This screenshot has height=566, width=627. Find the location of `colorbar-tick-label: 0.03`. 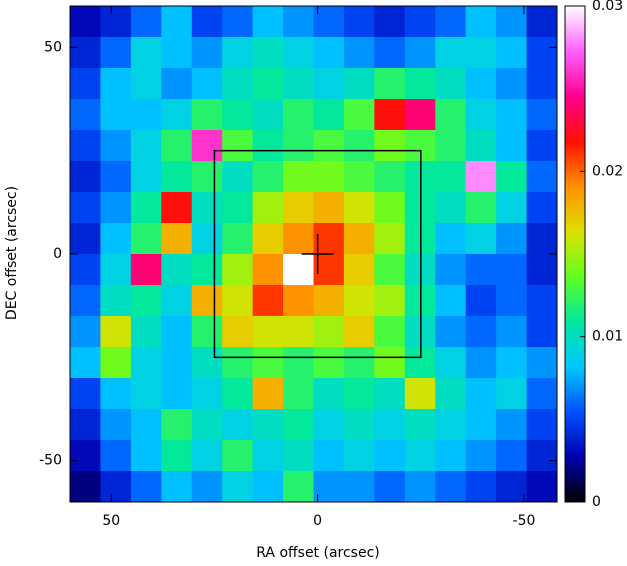

colorbar-tick-label: 0.03 is located at coordinates (607, 7).